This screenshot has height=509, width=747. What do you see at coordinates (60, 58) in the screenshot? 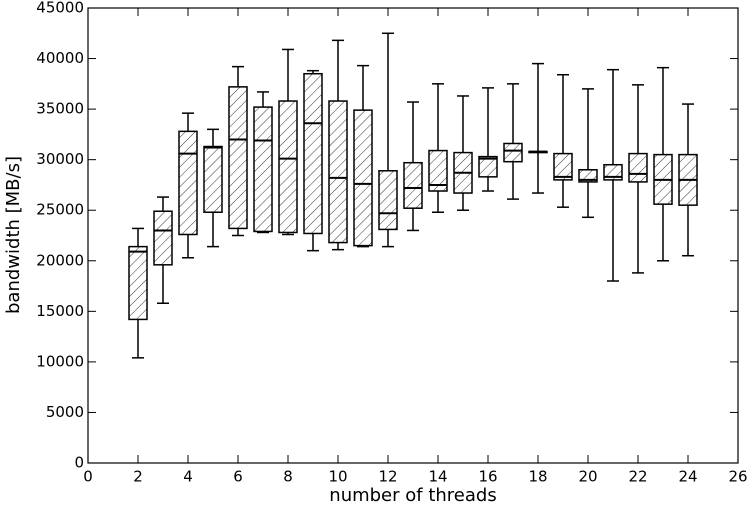
I see `y-tick-label: 40000` at bounding box center [60, 58].